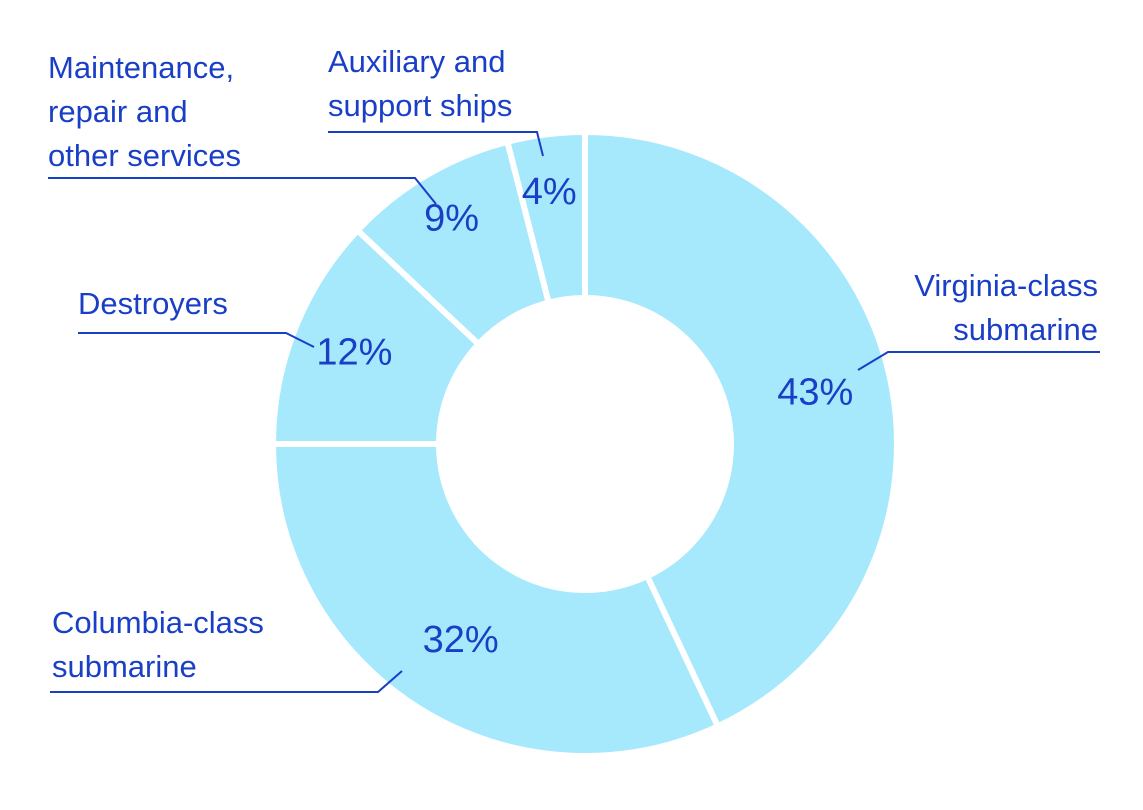  I want to click on leader-line-virginia-class-submarine, so click(978, 361).